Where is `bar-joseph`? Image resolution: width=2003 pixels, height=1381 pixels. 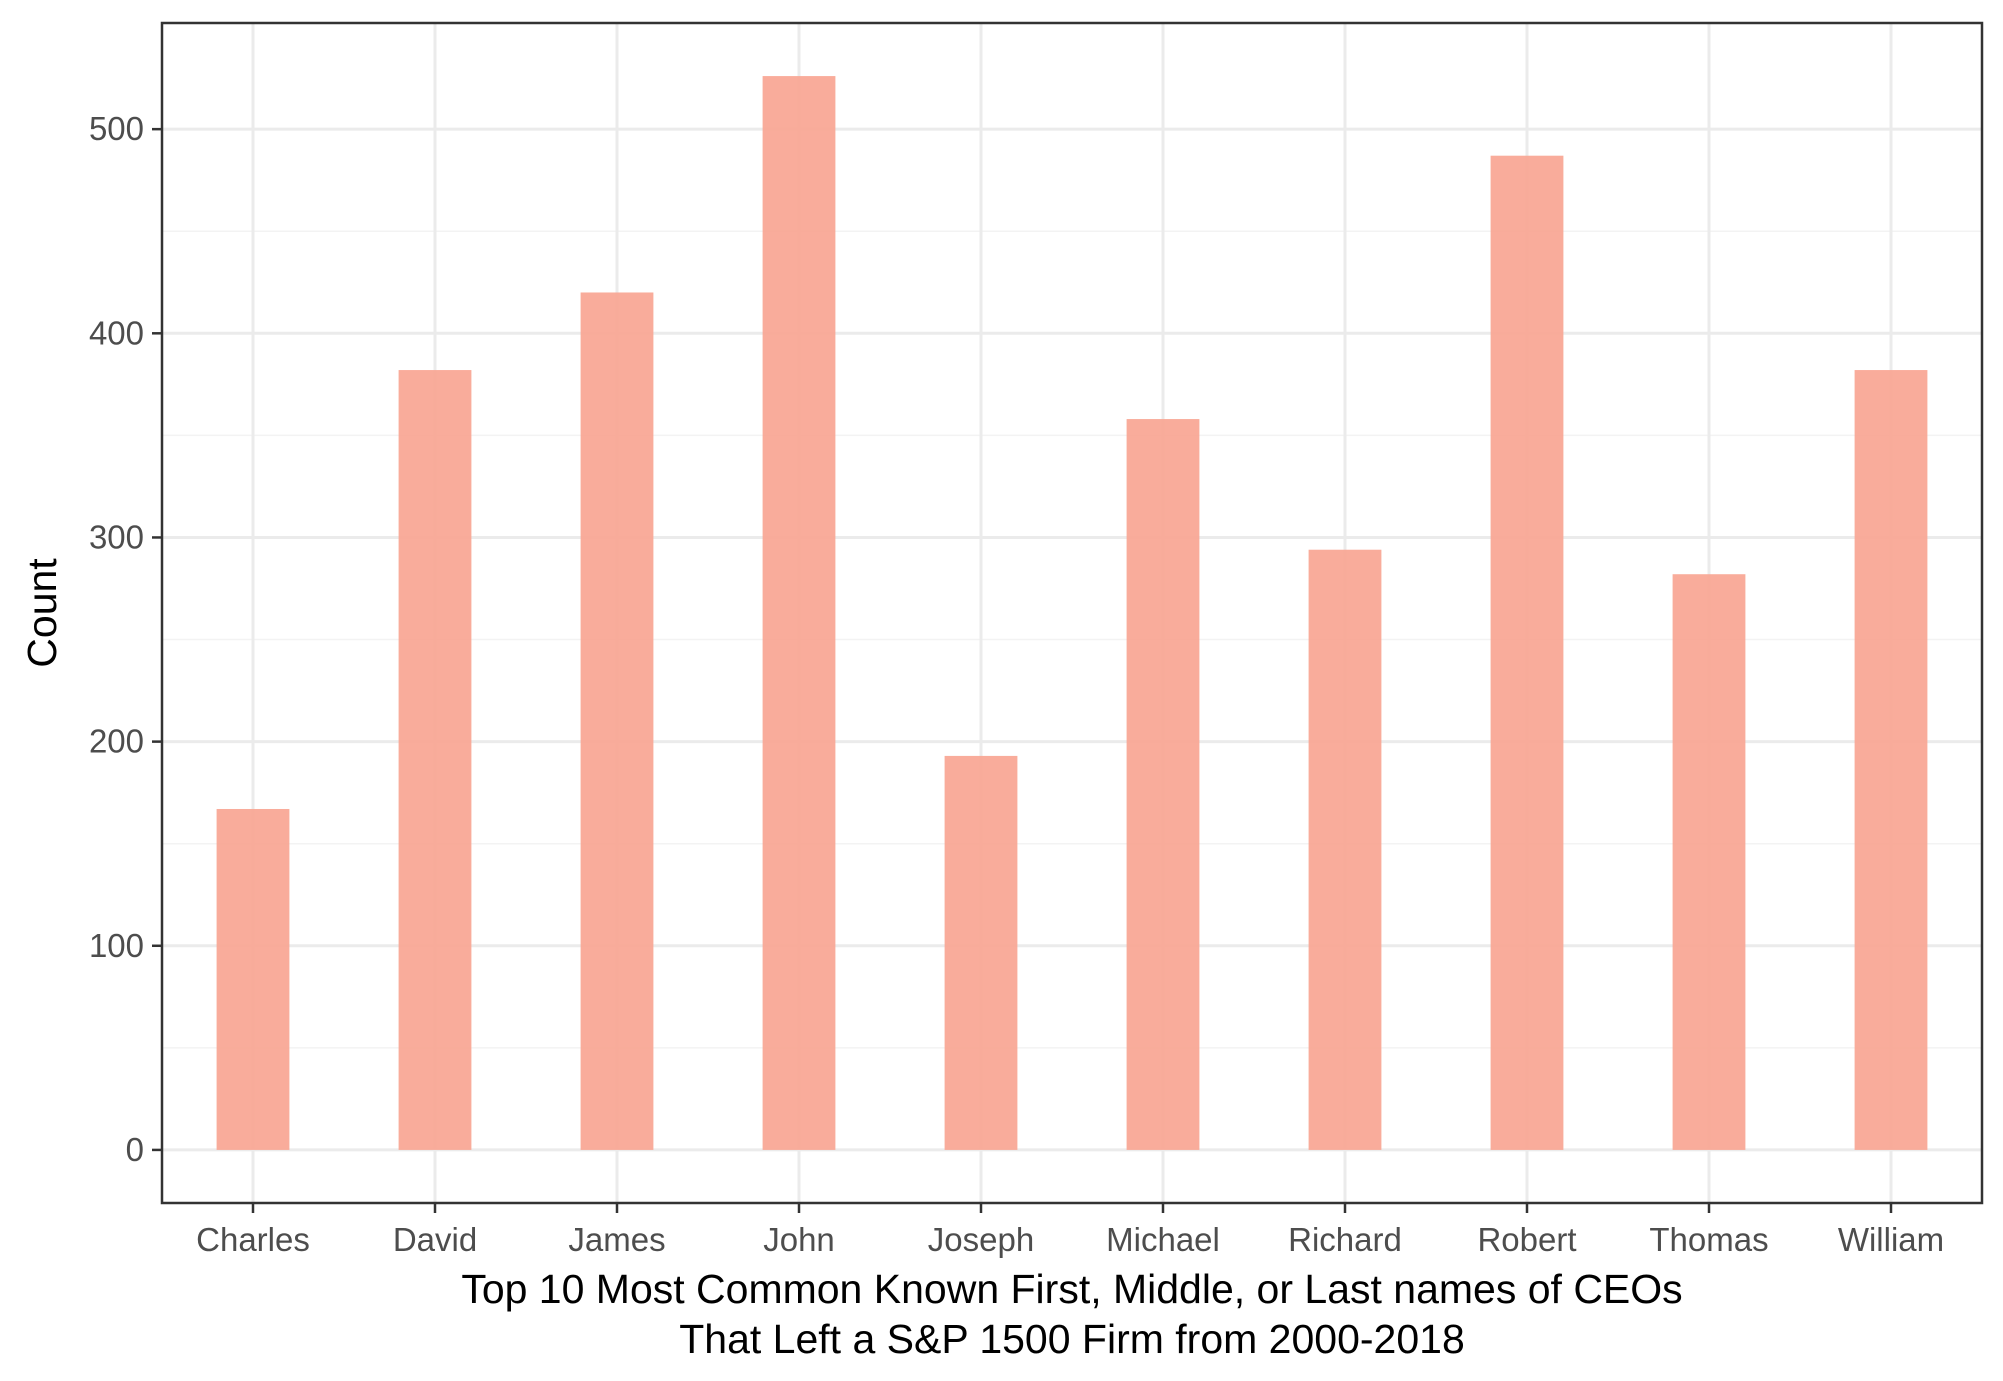
bar-joseph is located at coordinates (981, 952).